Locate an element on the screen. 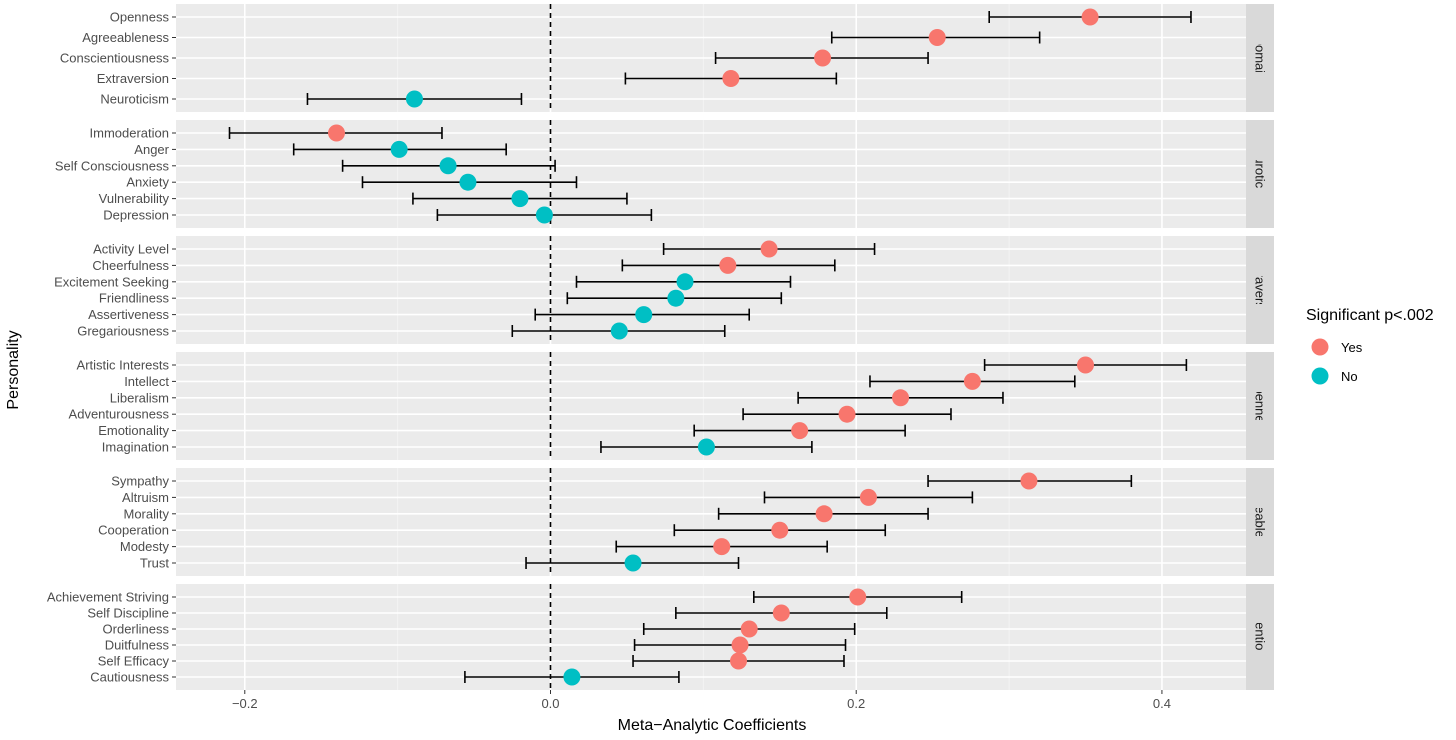 Image resolution: width=1456 pixels, height=740 pixels. y-tick-label: Adventurousness is located at coordinates (119, 414).